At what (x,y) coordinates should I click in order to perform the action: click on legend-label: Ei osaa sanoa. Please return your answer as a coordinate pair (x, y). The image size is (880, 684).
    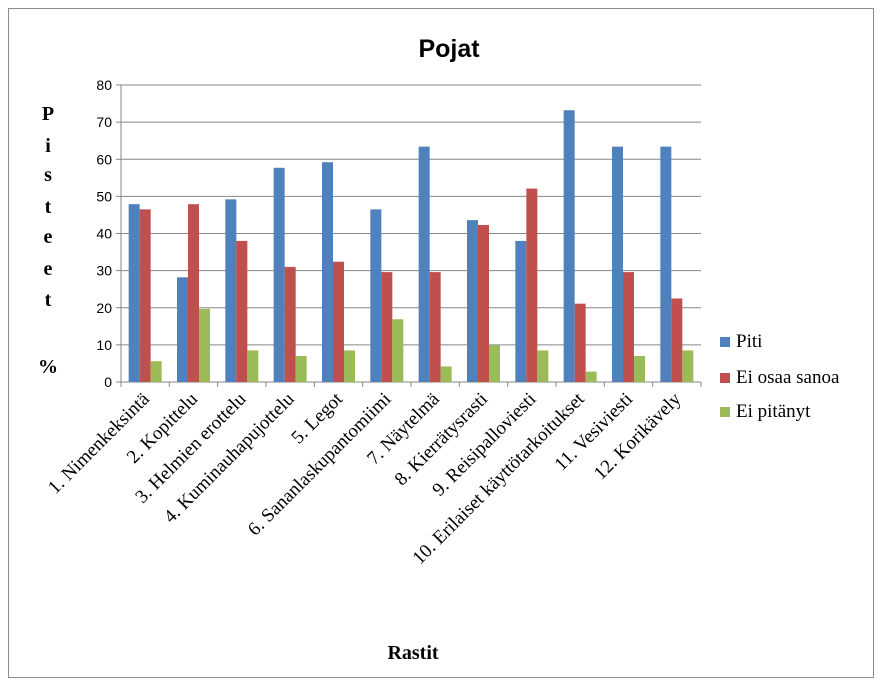
    Looking at the image, I should click on (788, 377).